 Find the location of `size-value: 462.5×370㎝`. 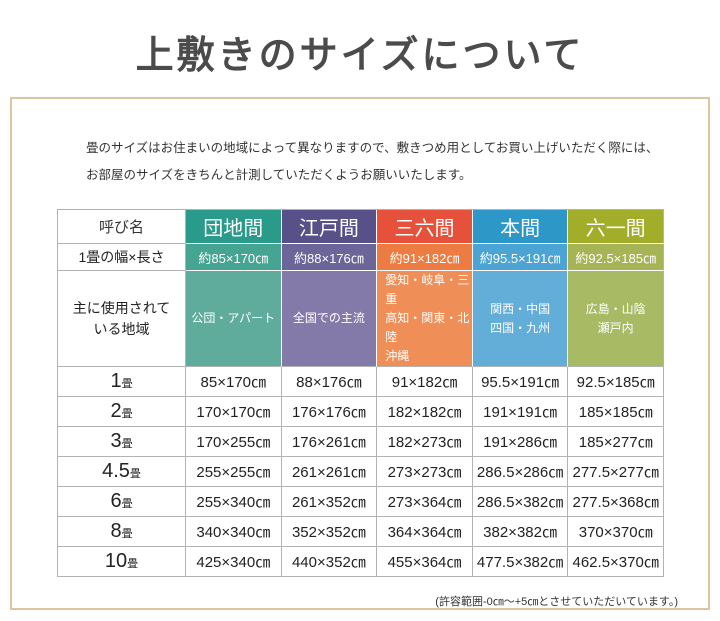

size-value: 462.5×370㎝ is located at coordinates (616, 562).